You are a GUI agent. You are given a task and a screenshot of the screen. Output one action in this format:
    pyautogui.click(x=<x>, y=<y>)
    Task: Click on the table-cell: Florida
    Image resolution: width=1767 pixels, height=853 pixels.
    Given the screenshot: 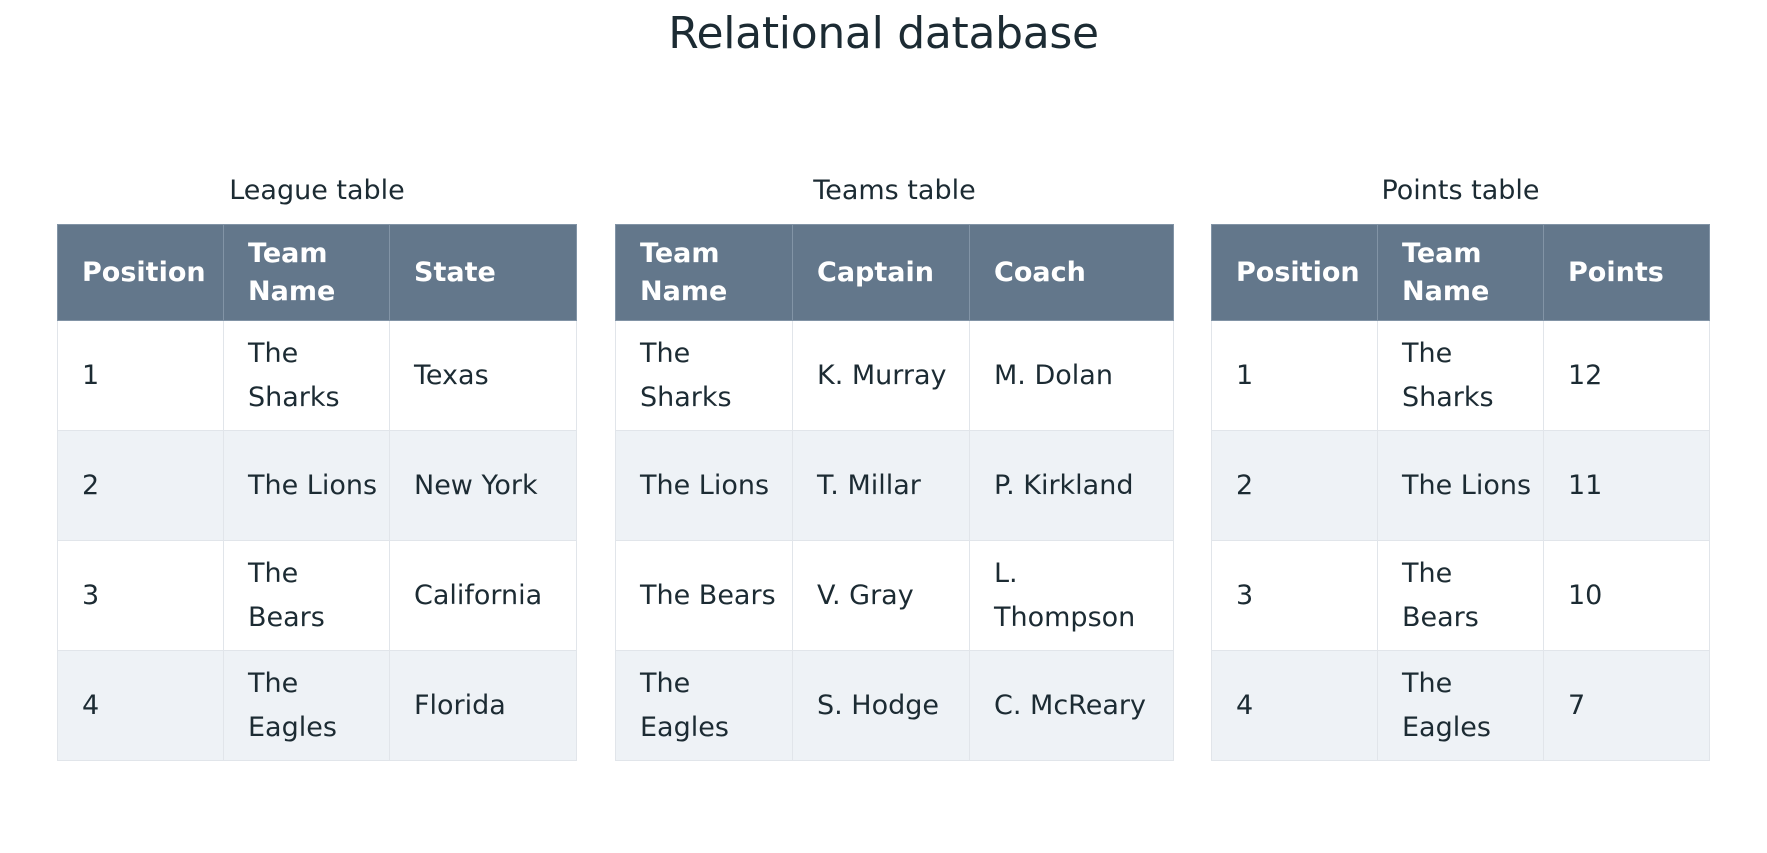 What is the action you would take?
    pyautogui.click(x=483, y=705)
    